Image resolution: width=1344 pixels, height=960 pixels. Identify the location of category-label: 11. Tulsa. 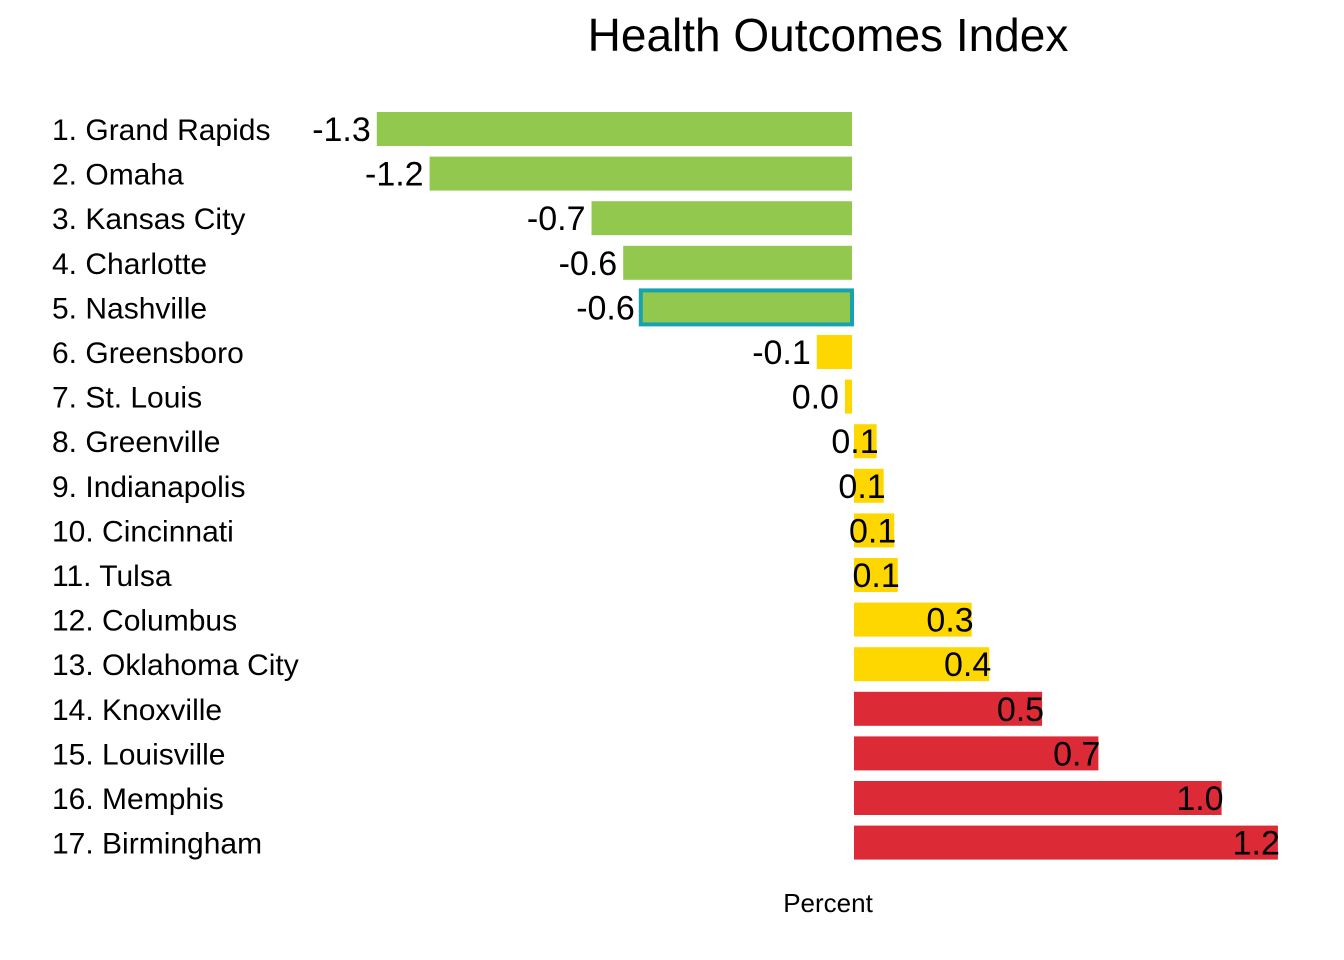
(112, 576).